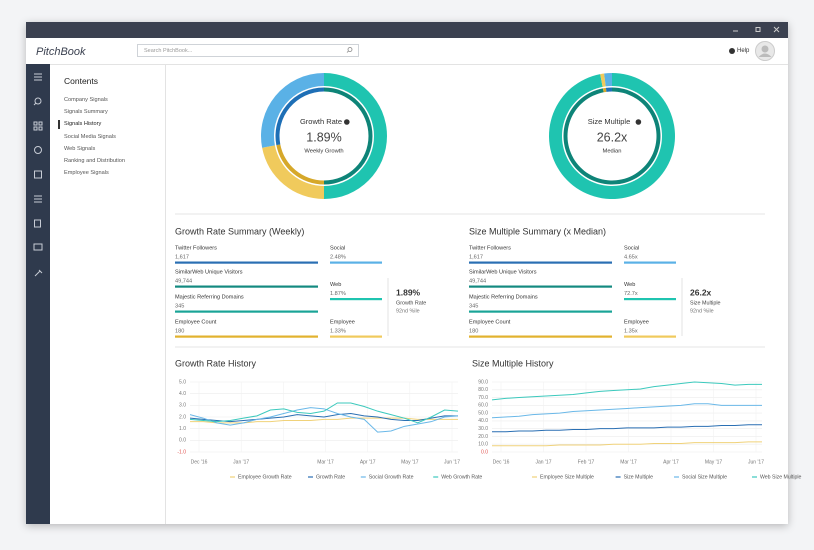  I want to click on search-icon, so click(350, 50).